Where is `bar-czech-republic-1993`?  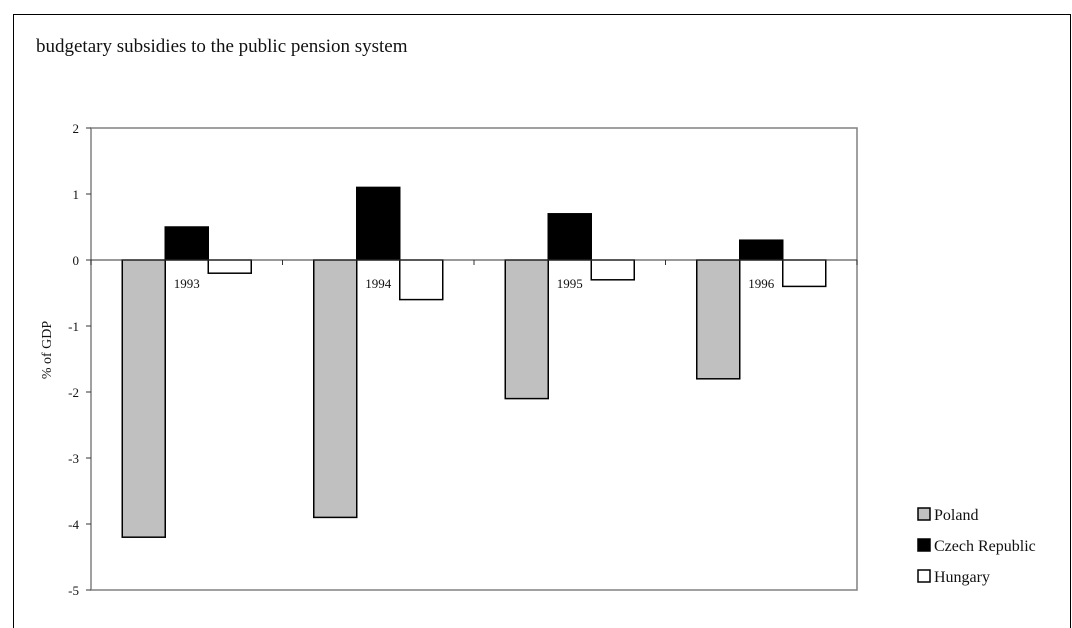
bar-czech-republic-1993 is located at coordinates (186, 243).